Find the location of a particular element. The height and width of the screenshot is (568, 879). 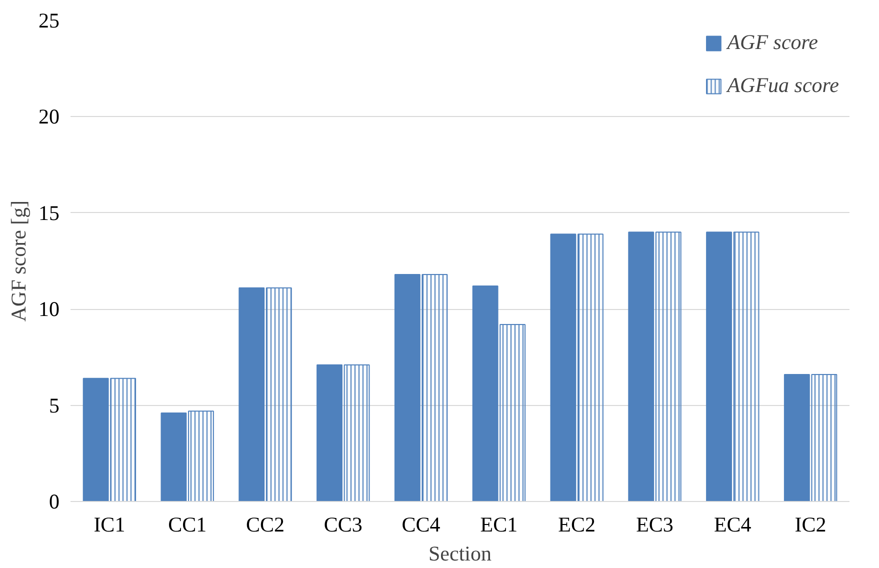

x-tick-label: EC2 is located at coordinates (577, 524).